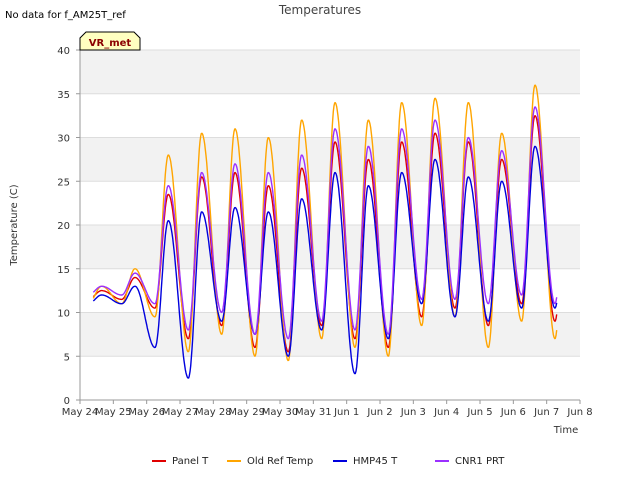  I want to click on x-tick-label: May 28, so click(213, 412).